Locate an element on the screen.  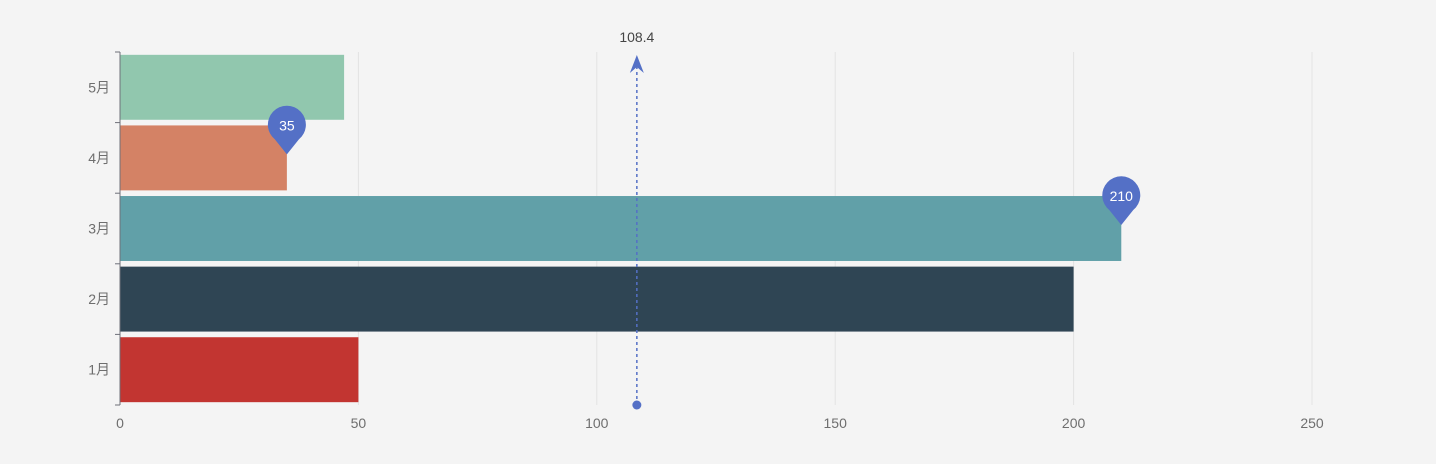
mark-point-pin: 210 is located at coordinates (1121, 201).